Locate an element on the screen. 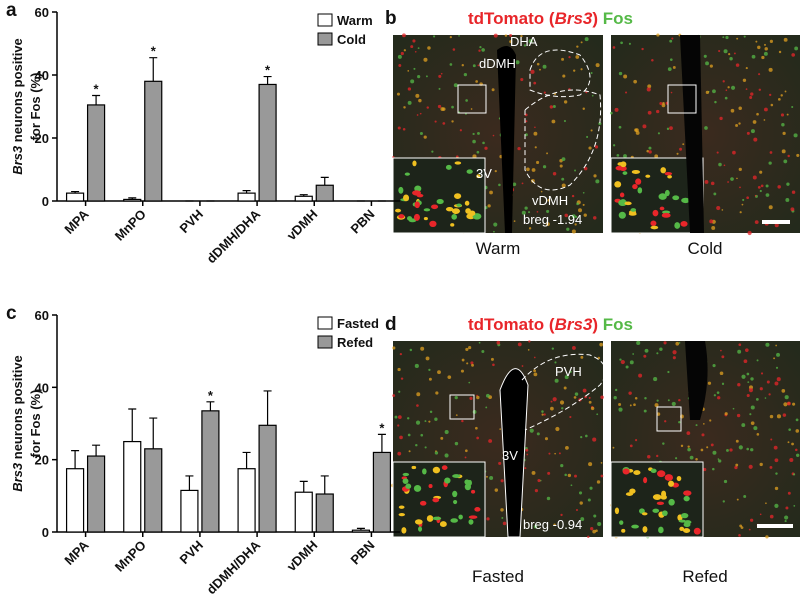 The image size is (800, 607). region-label: PVH is located at coordinates (568, 371).